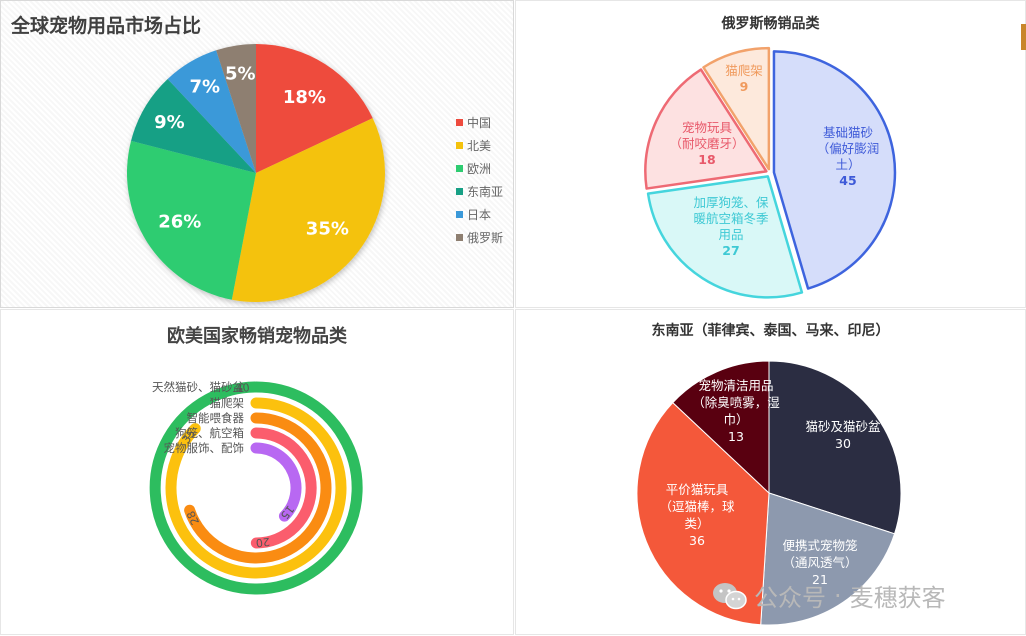 The image size is (1026, 636). I want to click on legend-label: 俄罗斯, so click(485, 238).